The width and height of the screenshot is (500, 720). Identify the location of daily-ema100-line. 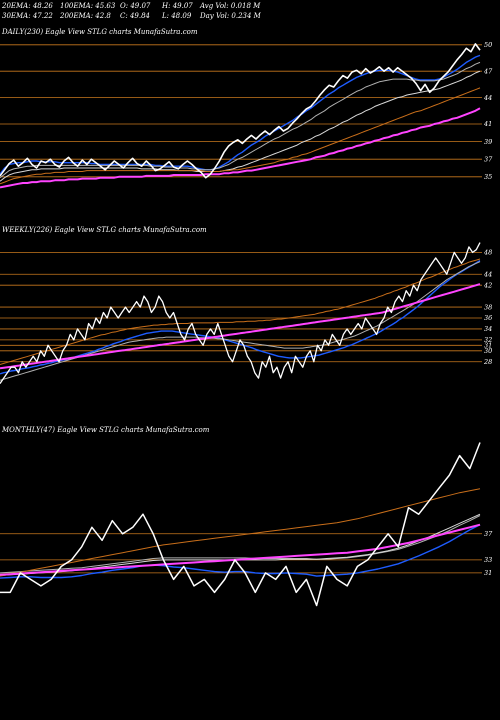
(240, 136).